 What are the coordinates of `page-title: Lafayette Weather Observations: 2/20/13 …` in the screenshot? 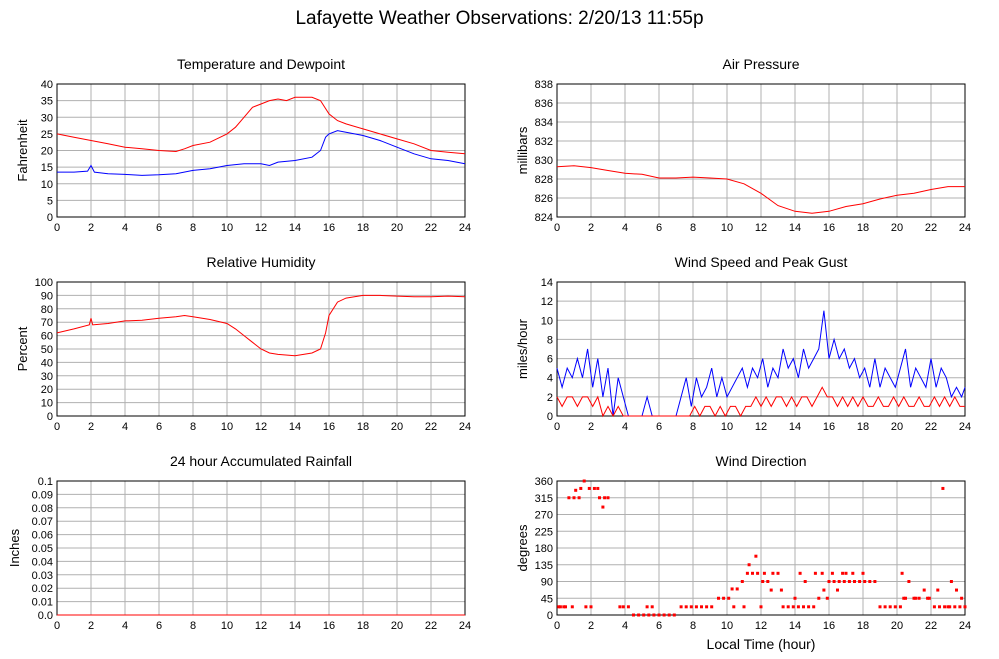 It's located at (499, 18).